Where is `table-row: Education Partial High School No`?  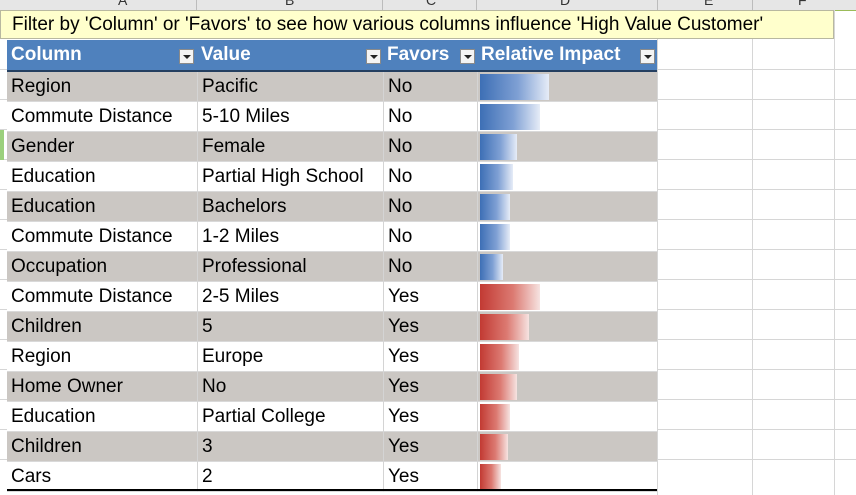
table-row: Education Partial High School No is located at coordinates (332, 177).